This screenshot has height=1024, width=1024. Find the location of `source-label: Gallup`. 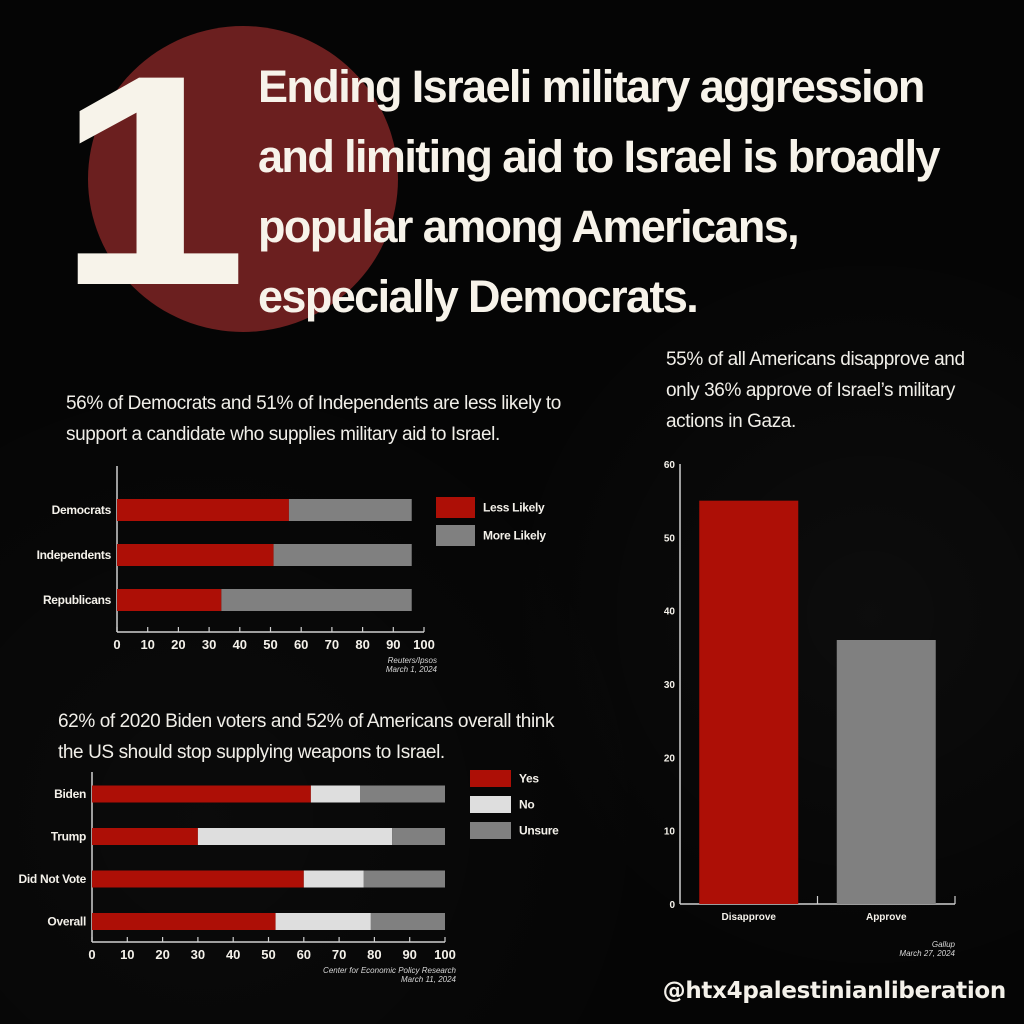

source-label: Gallup is located at coordinates (944, 944).